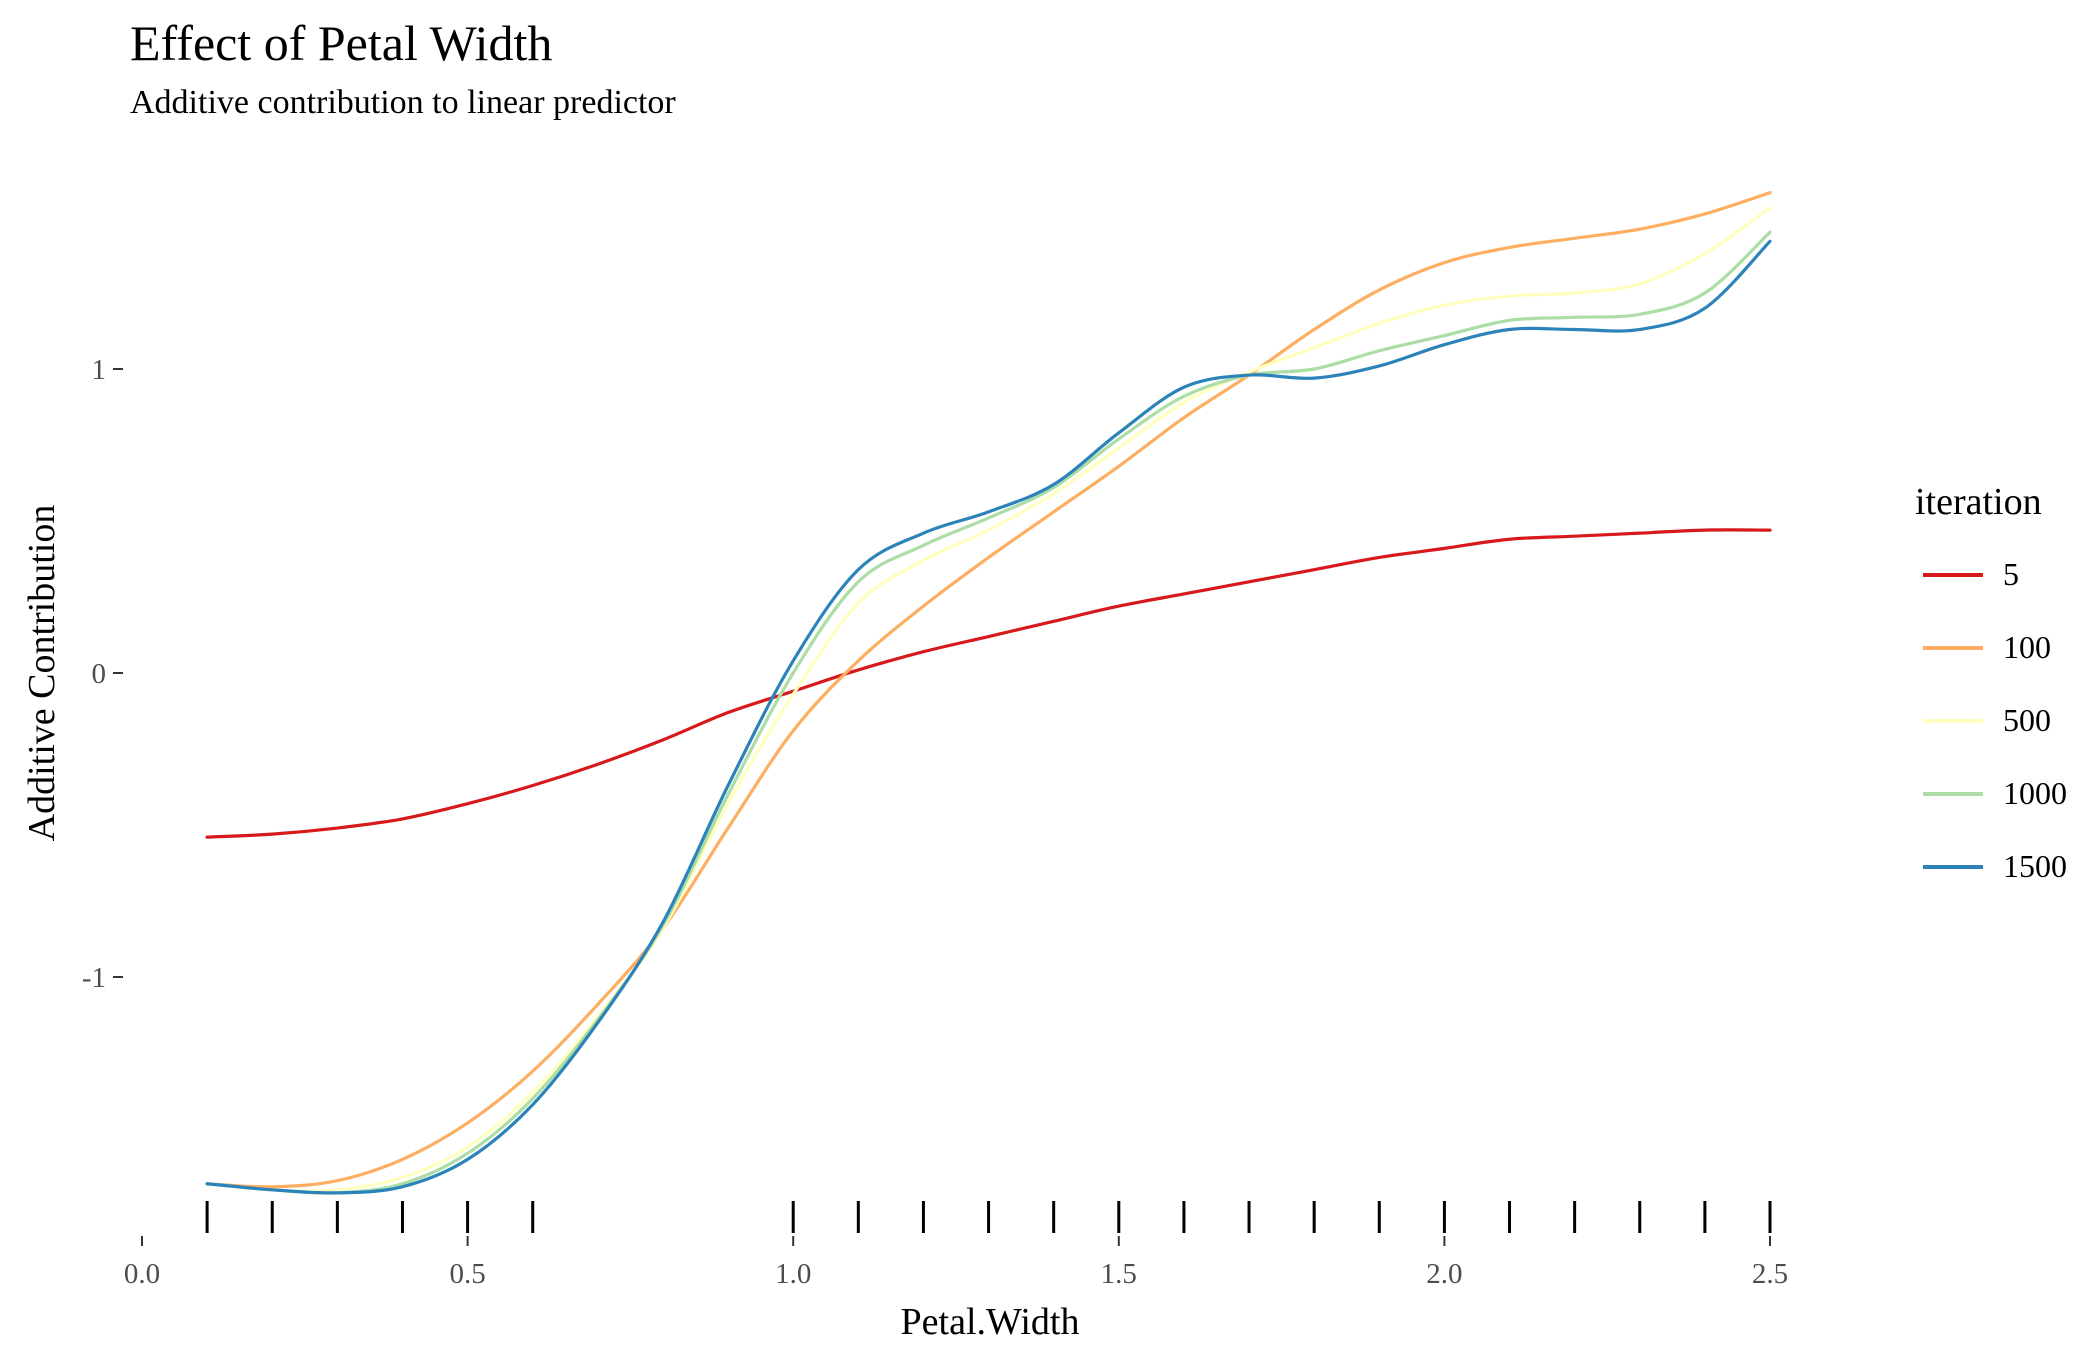 The height and width of the screenshot is (1350, 2100). I want to click on legend: iteration 5 100 500 1000 1500, so click(1991, 691).